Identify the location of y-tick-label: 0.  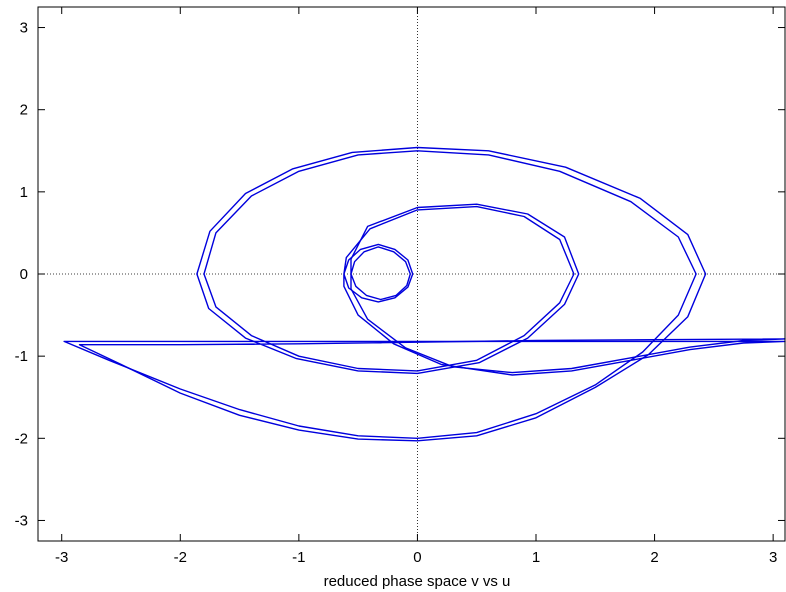
(24, 274).